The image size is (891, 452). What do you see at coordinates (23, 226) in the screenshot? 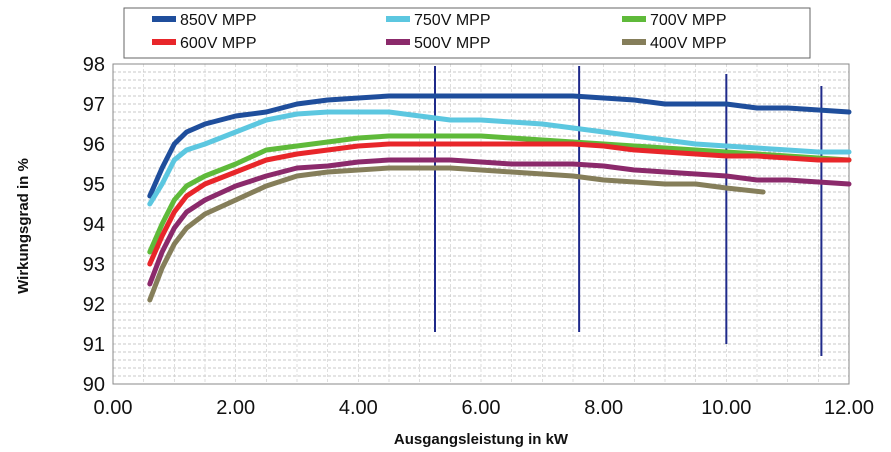
I see `y-axis-title: Wirkungsgrad in %` at bounding box center [23, 226].